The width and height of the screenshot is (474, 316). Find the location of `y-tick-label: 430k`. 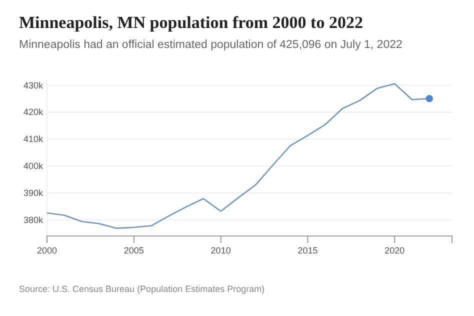

y-tick-label: 430k is located at coordinates (33, 85).